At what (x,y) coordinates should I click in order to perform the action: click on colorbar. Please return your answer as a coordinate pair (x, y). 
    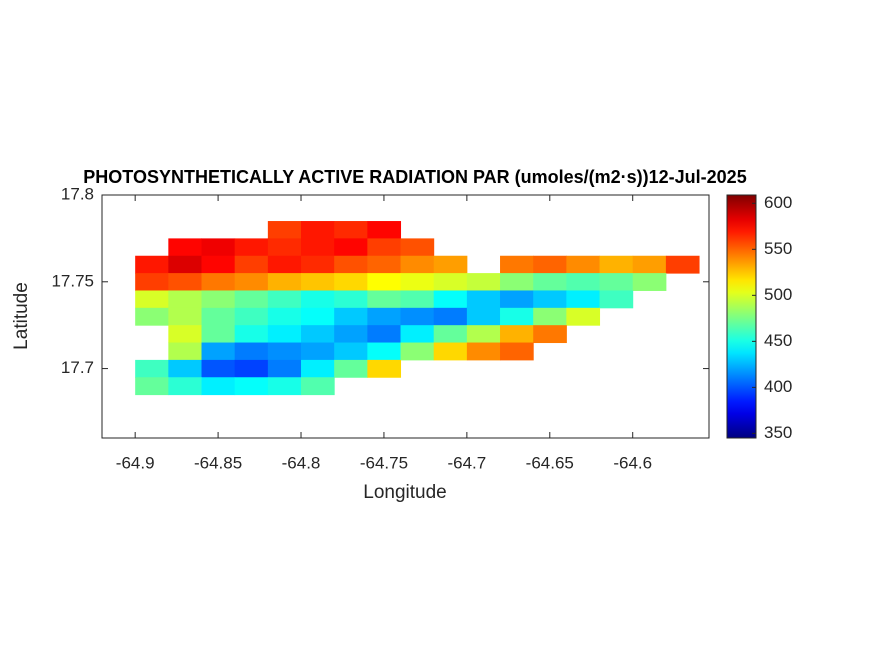
    Looking at the image, I should click on (741, 316).